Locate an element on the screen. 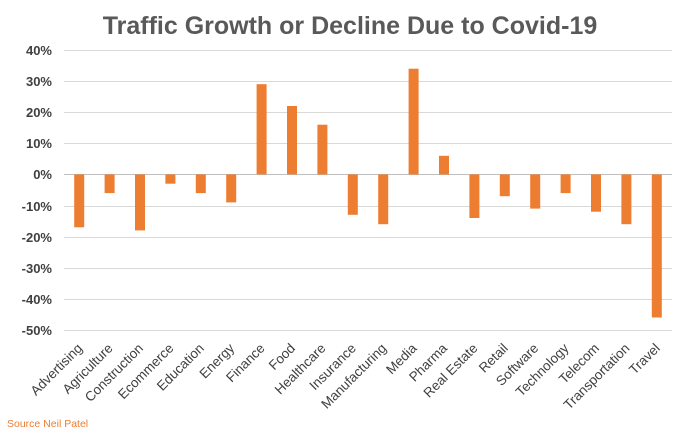 The width and height of the screenshot is (700, 435). bar-pharma is located at coordinates (444, 165).